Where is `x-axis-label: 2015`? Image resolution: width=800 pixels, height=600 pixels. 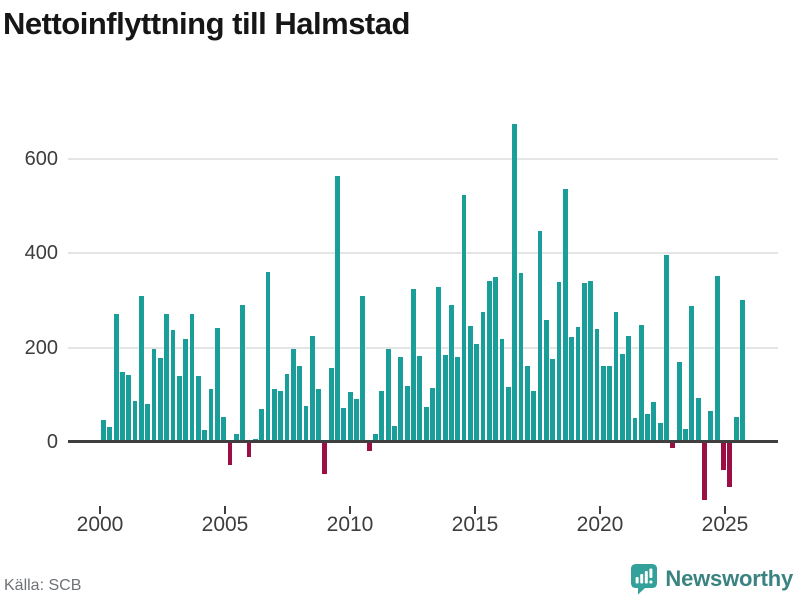 x-axis-label: 2015 is located at coordinates (475, 524).